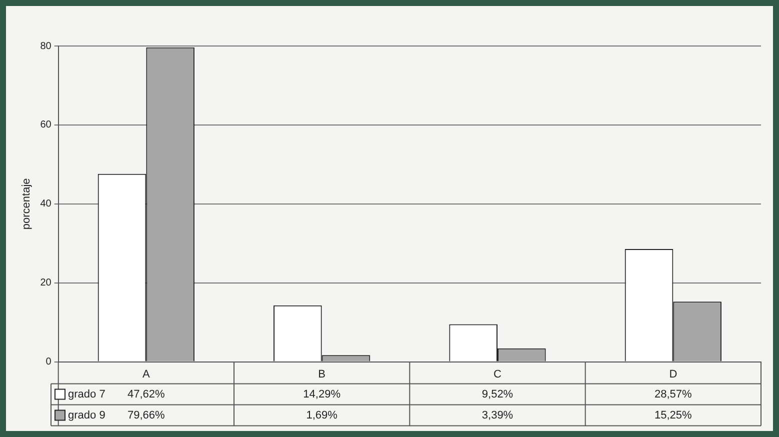 This screenshot has width=779, height=437. What do you see at coordinates (673, 394) in the screenshot?
I see `data-label: 28,57%` at bounding box center [673, 394].